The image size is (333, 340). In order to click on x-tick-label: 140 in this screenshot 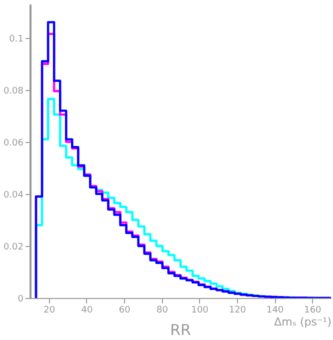, I will do `click(275, 311)`.